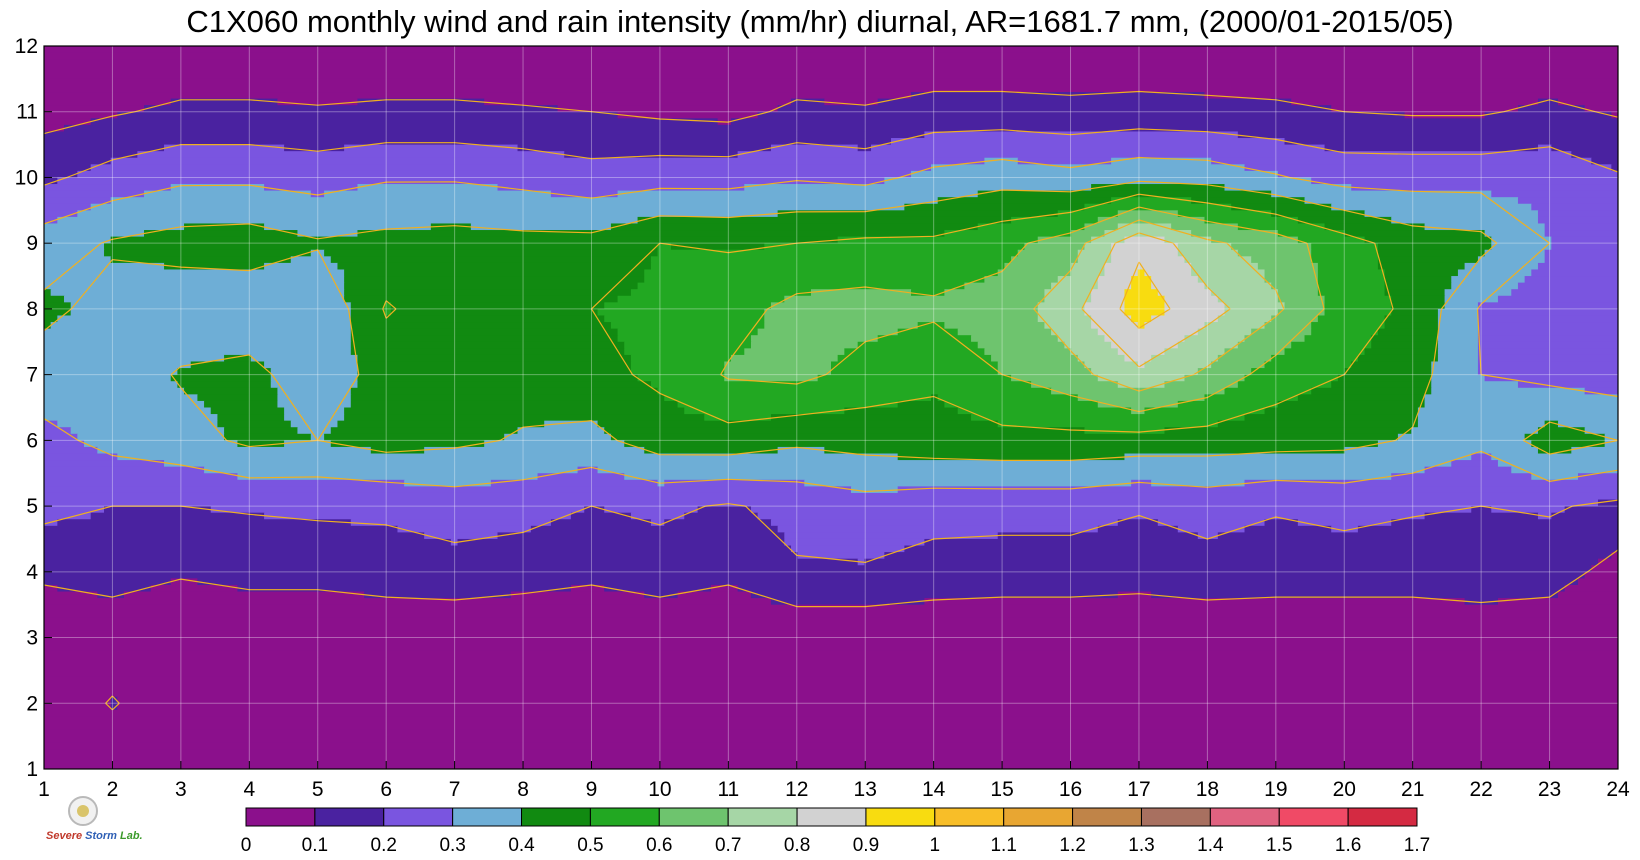 Image resolution: width=1640 pixels, height=860 pixels. I want to click on colorbar-label: 1.6, so click(1348, 845).